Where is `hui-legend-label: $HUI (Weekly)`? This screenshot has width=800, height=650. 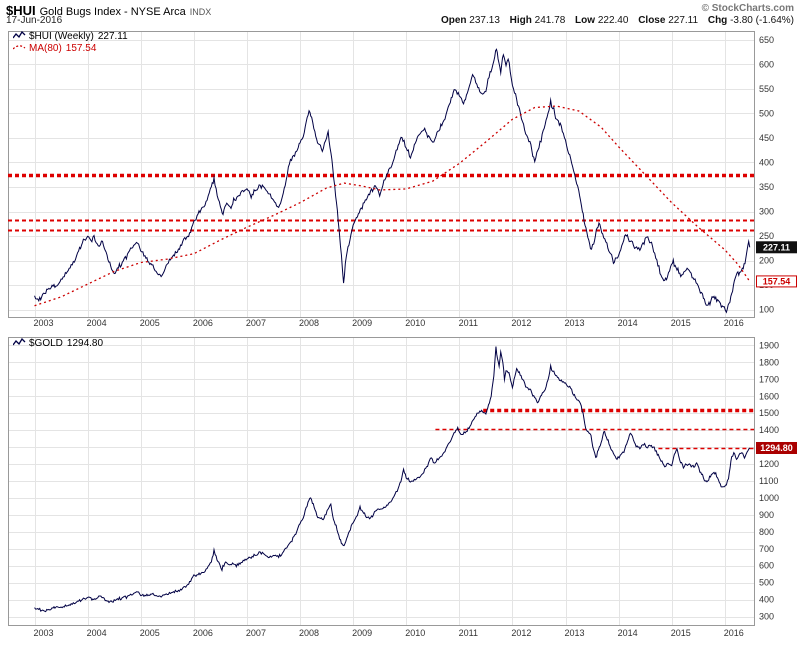 hui-legend-label: $HUI (Weekly) is located at coordinates (61, 36).